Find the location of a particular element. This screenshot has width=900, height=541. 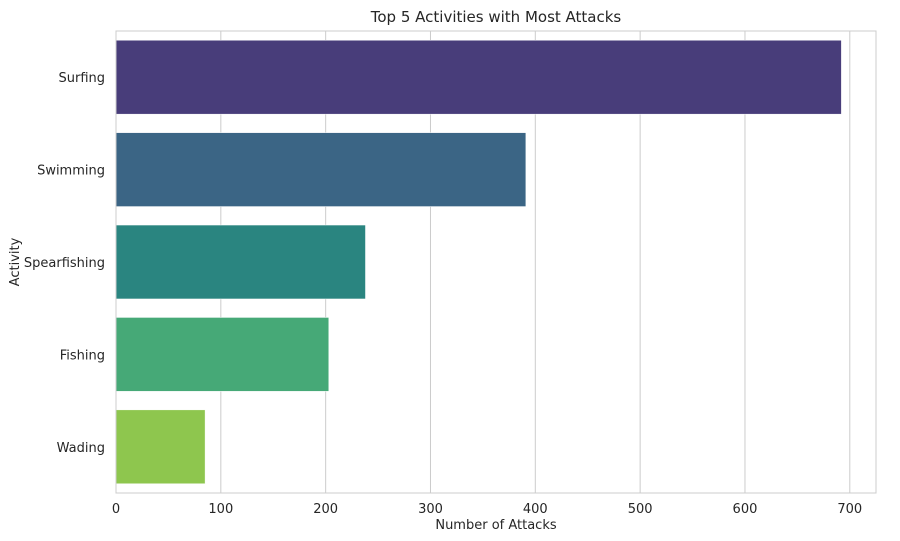

bar-surfing is located at coordinates (478, 77).